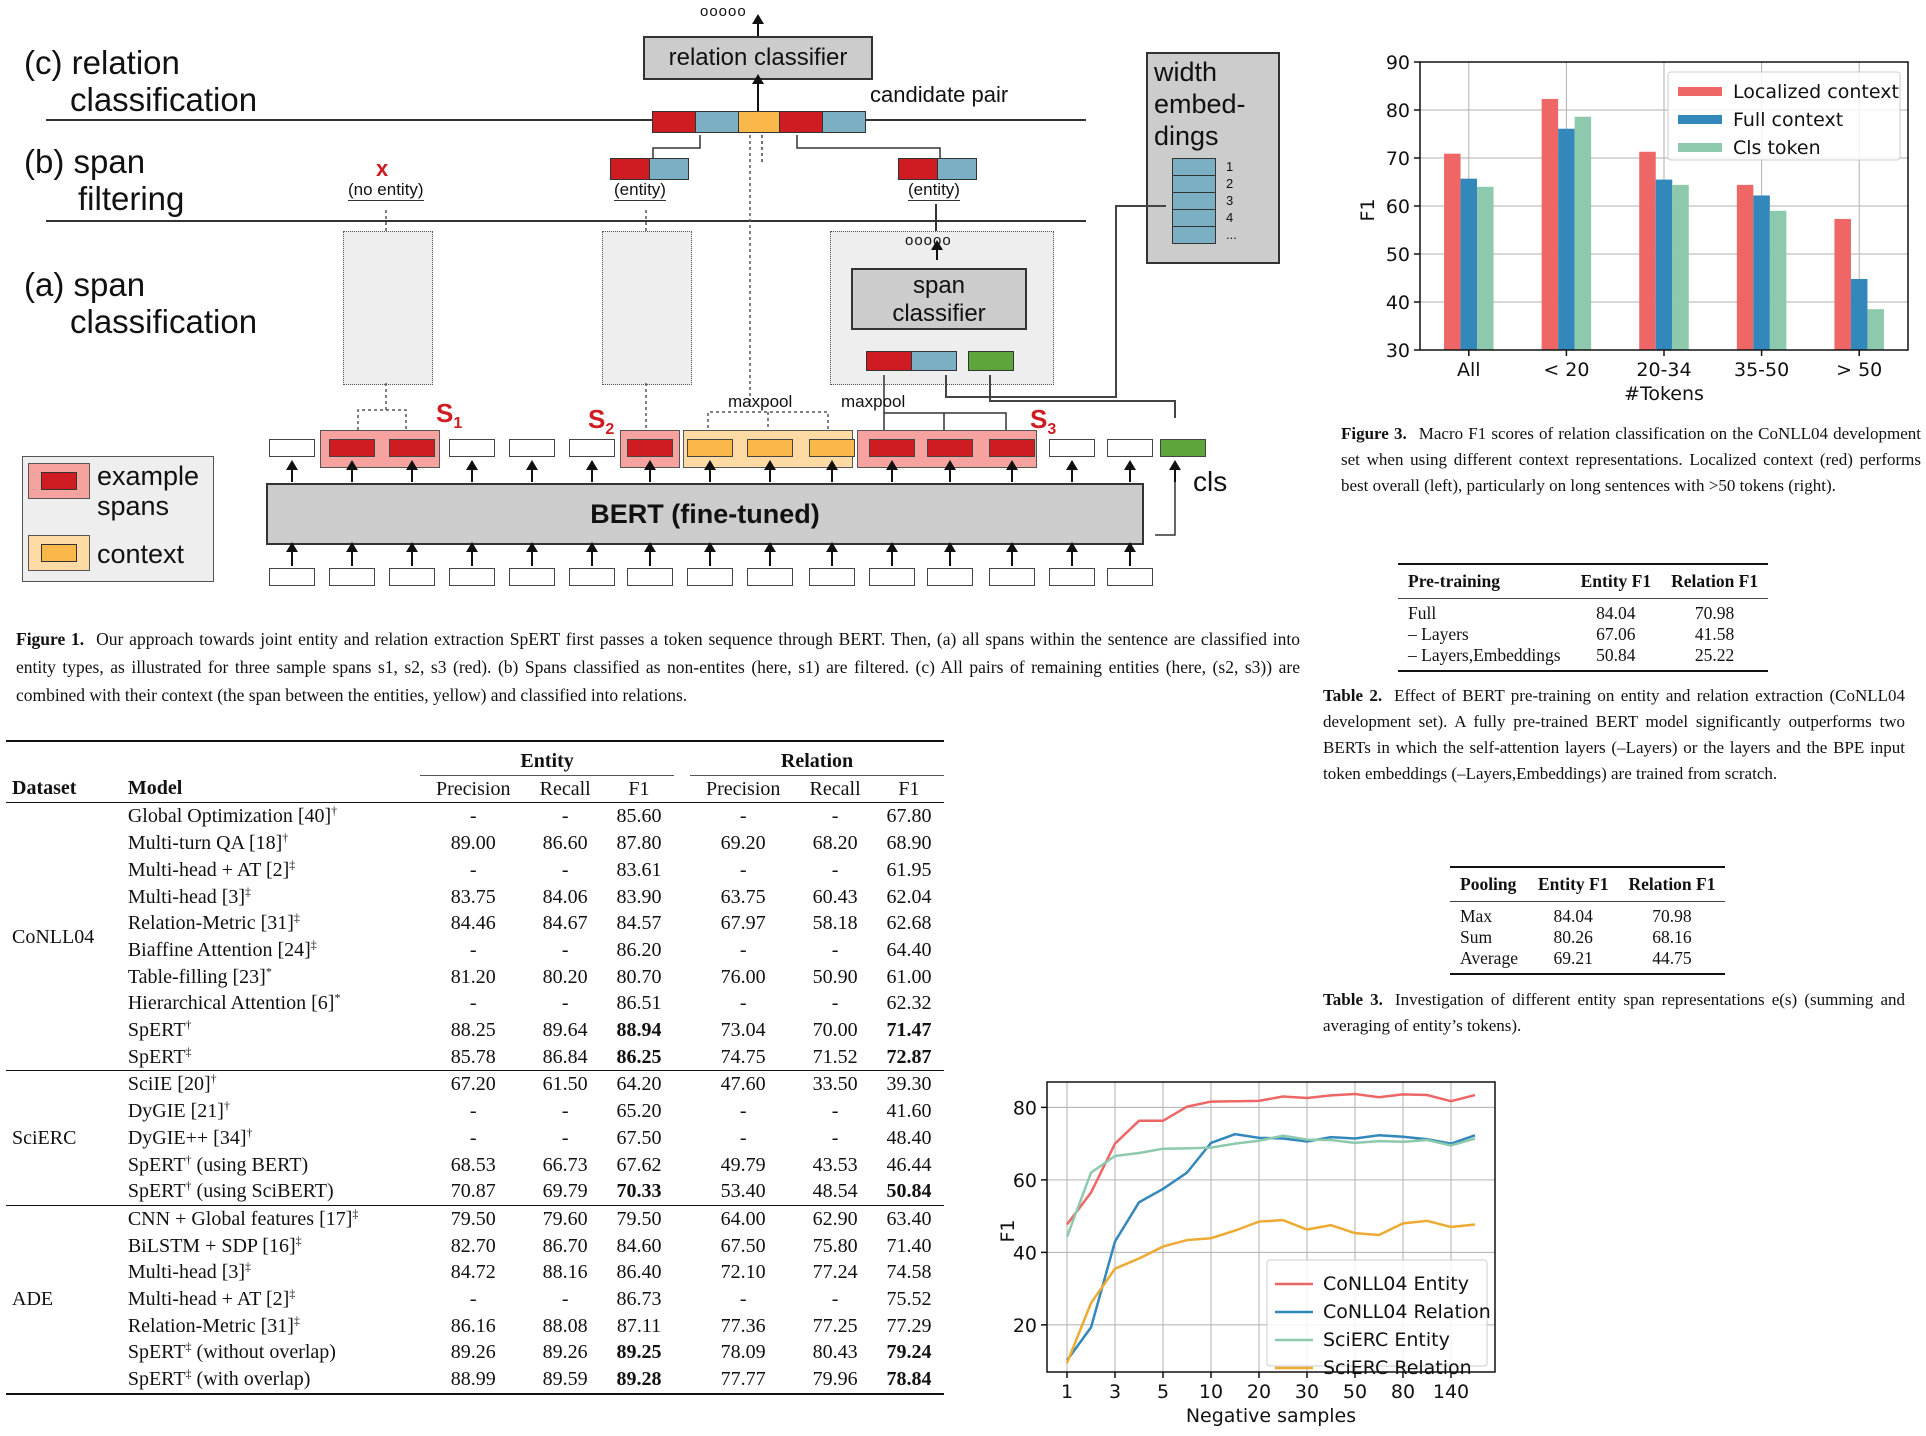  I want to click on value-cell: 79.96, so click(835, 1379).